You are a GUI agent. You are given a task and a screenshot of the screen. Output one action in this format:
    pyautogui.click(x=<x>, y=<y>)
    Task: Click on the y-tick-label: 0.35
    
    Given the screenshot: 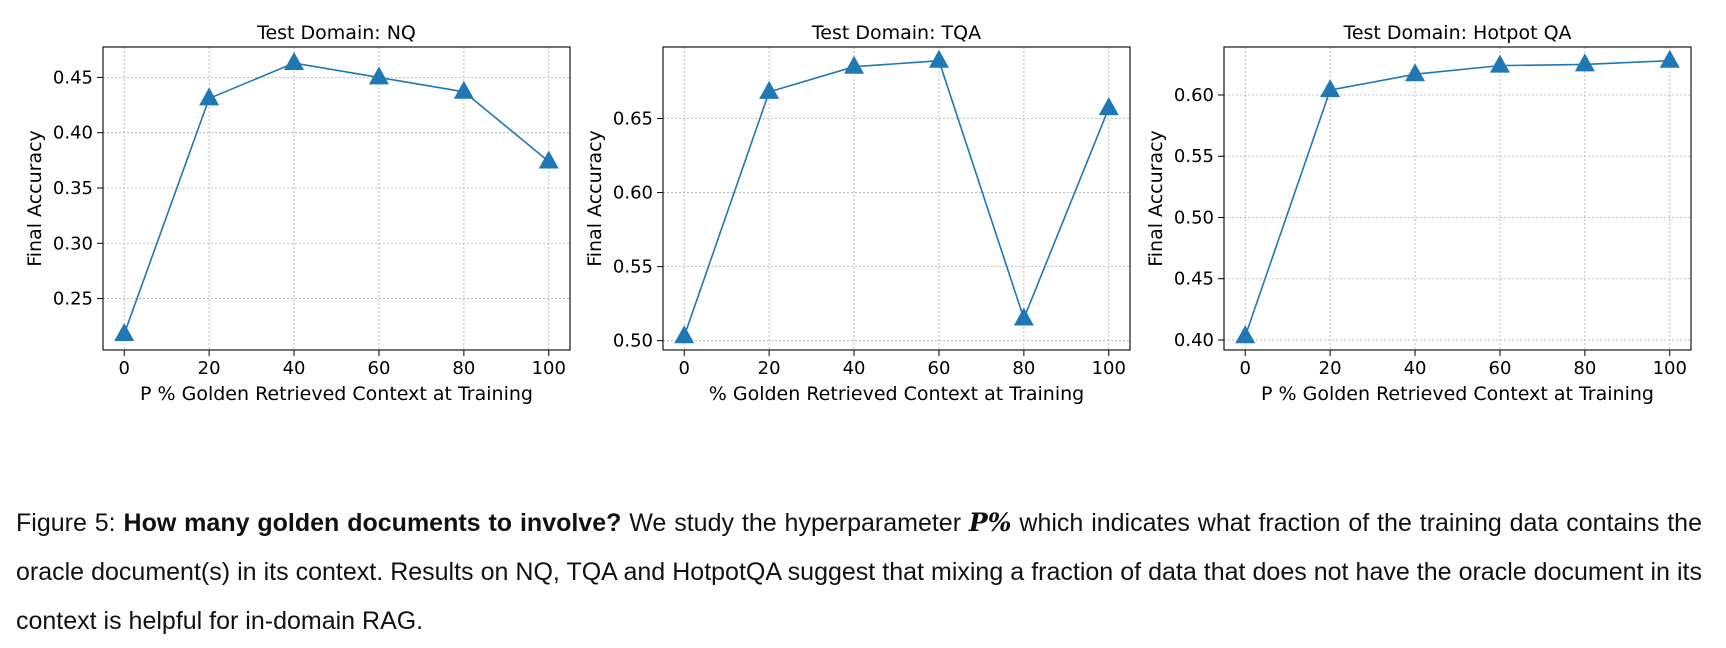 What is the action you would take?
    pyautogui.click(x=73, y=188)
    